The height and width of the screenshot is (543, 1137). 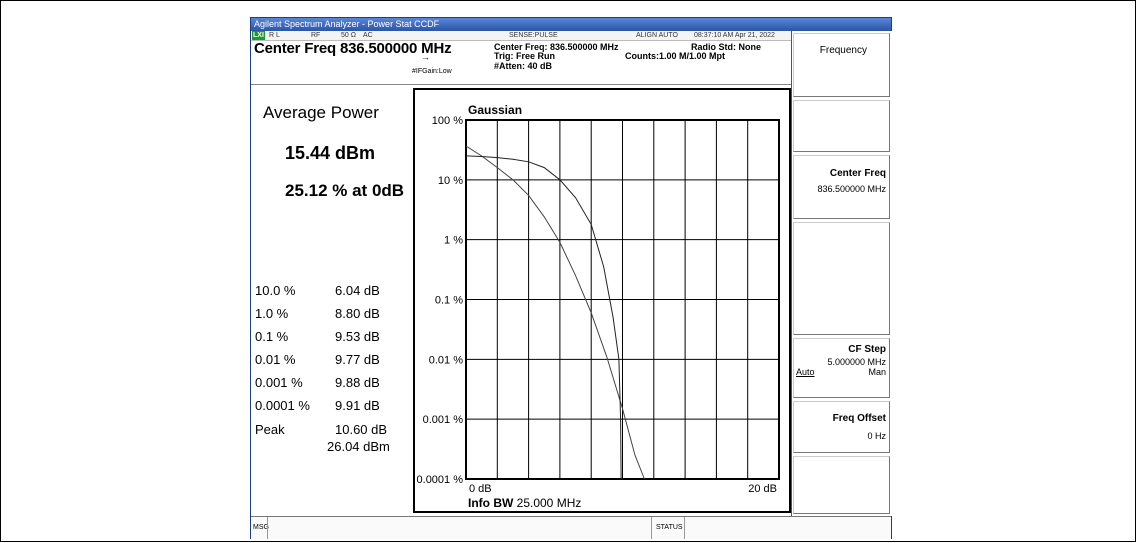 What do you see at coordinates (279, 382) in the screenshot?
I see `stat-pct: 0.001 %` at bounding box center [279, 382].